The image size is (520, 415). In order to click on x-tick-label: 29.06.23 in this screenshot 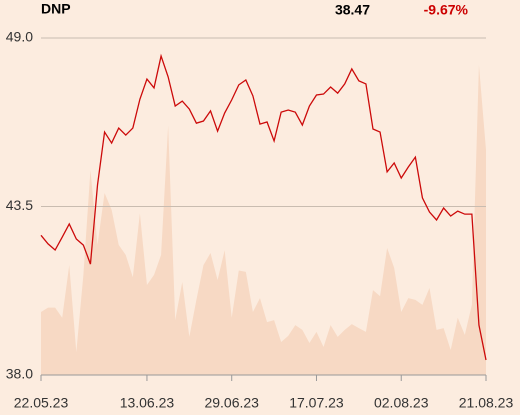, I will do `click(231, 403)`.